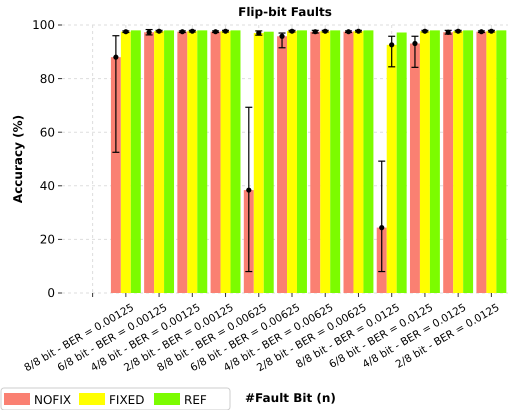 This screenshot has width=519, height=410. What do you see at coordinates (290, 398) in the screenshot?
I see `x-axis-title: #Fault Bit (n)` at bounding box center [290, 398].